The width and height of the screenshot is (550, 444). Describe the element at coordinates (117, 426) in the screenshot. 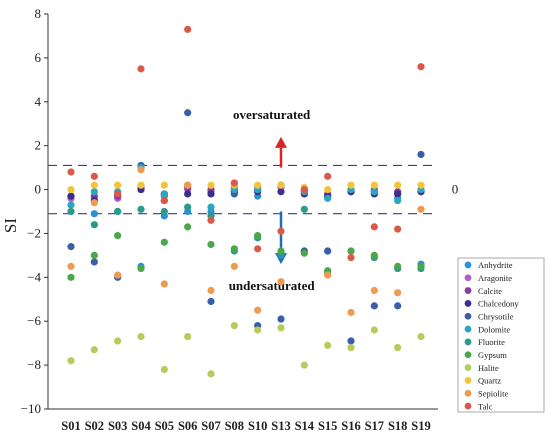

I see `x-tick-label: S03` at that location.